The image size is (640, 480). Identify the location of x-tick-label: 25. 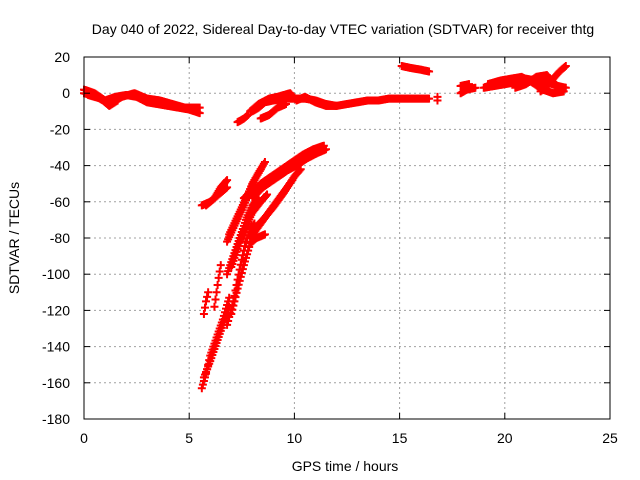
(610, 438).